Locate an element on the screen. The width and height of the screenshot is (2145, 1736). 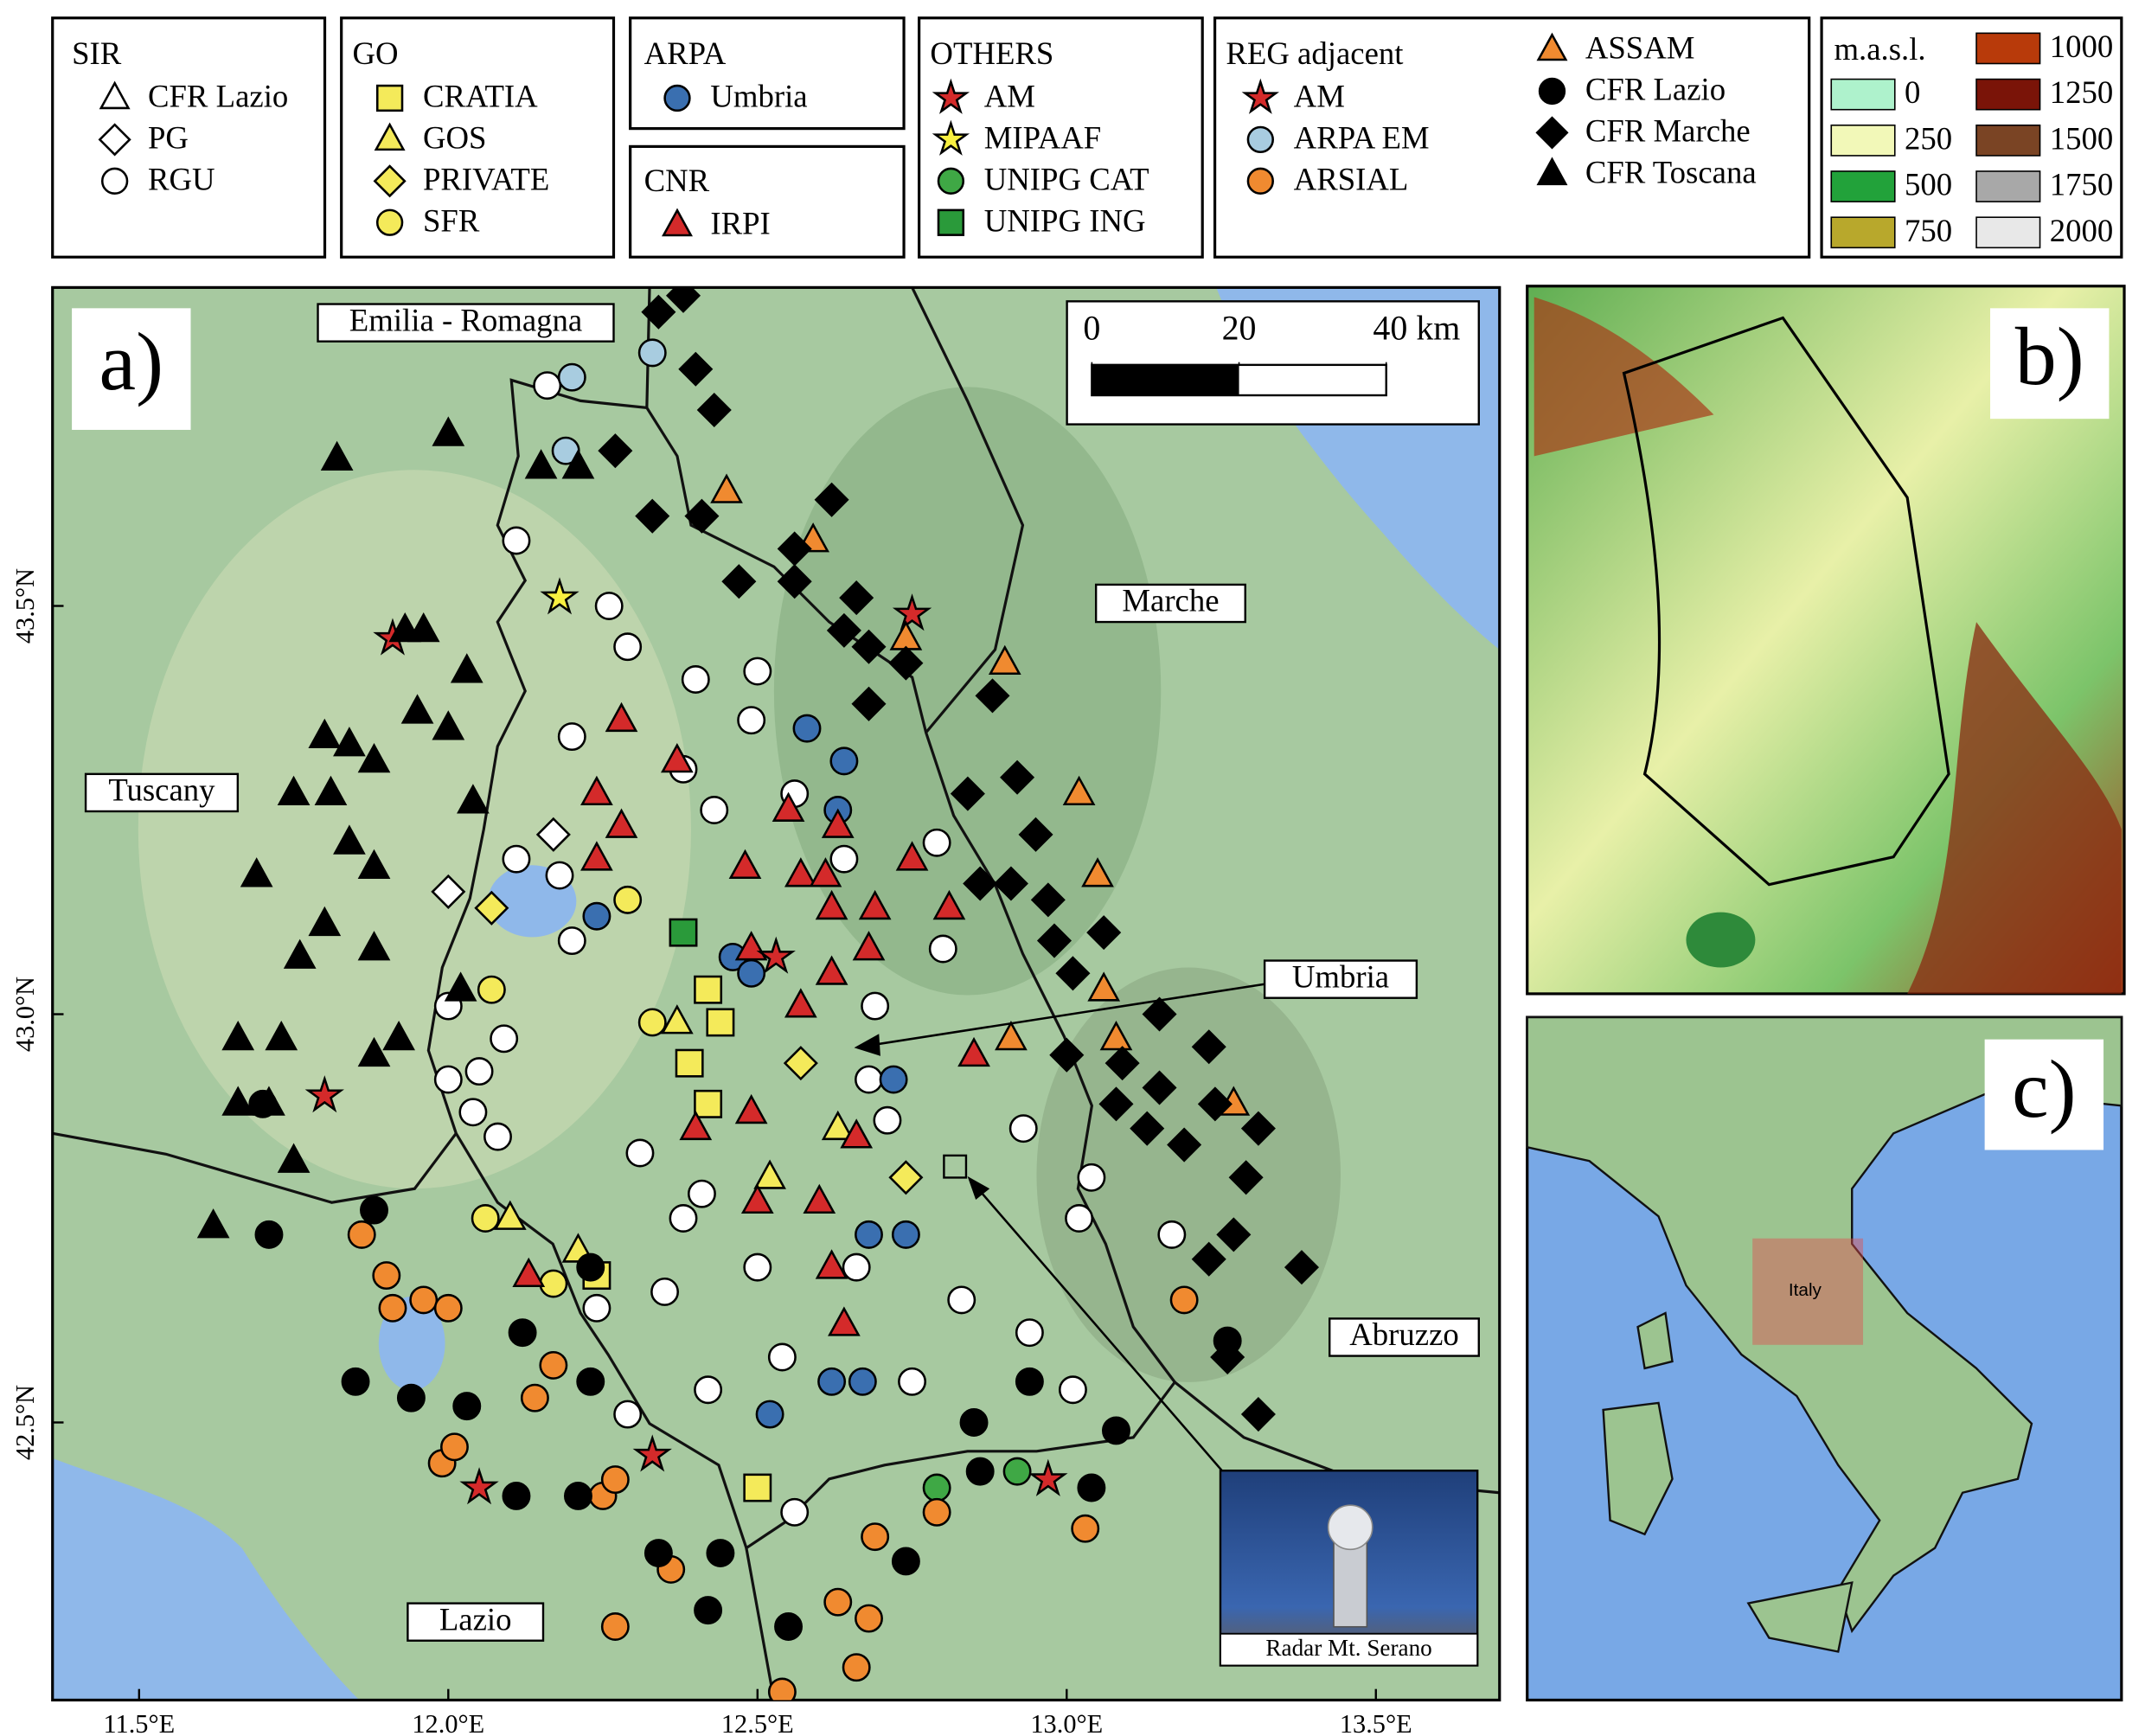
region-label-box is located at coordinates (476, 1622).